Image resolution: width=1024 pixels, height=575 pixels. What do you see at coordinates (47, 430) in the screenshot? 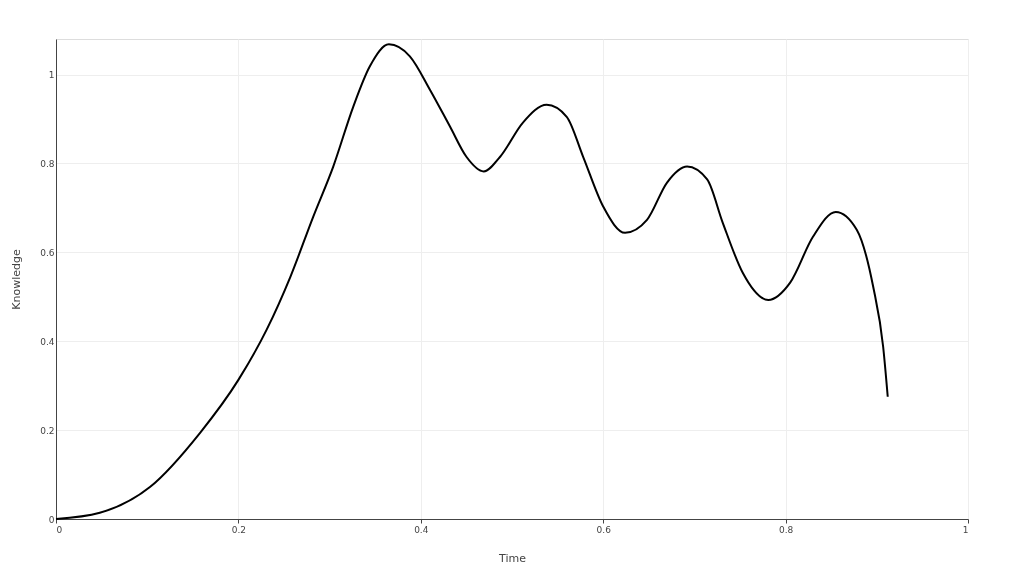
I see `y-tick-label: 0.2` at bounding box center [47, 430].